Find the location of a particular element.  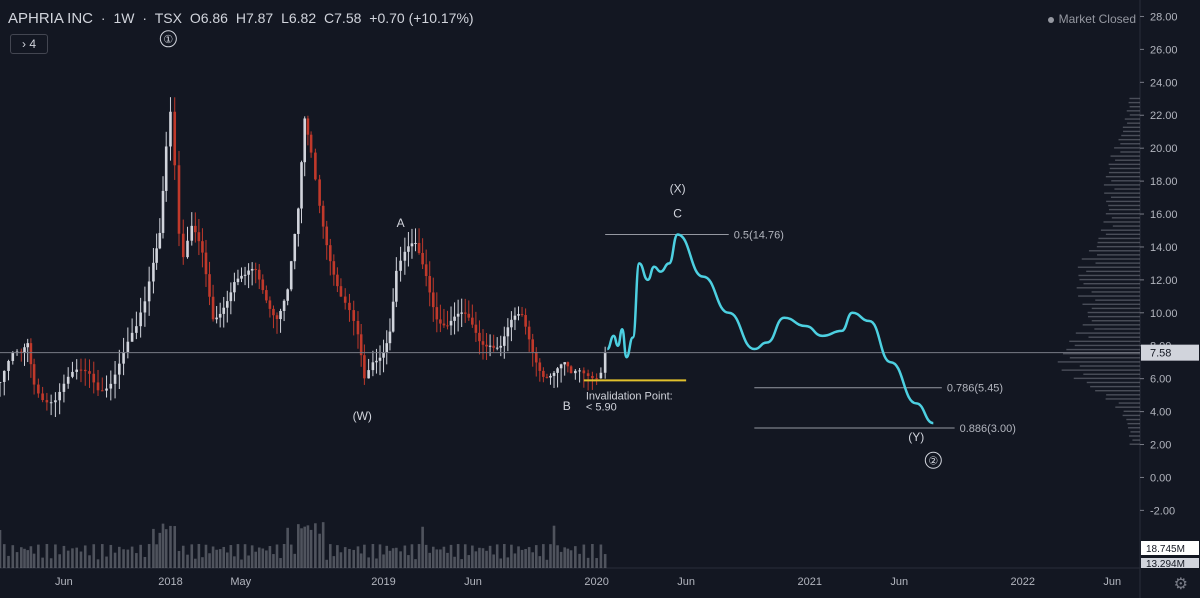

interval-label: 1W is located at coordinates (124, 18).